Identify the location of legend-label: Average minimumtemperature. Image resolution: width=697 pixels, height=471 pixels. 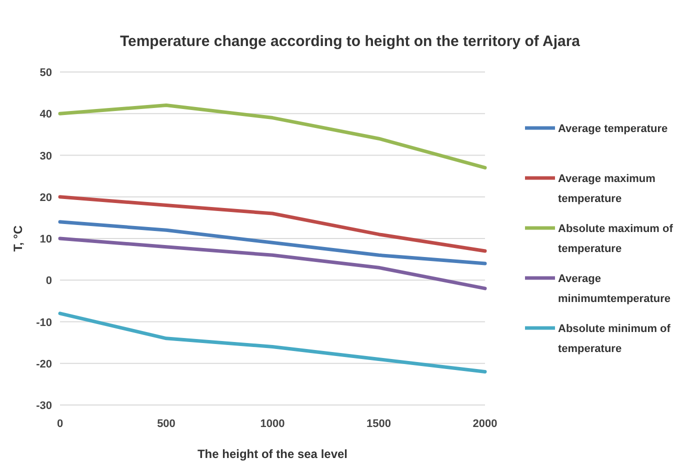
(614, 289).